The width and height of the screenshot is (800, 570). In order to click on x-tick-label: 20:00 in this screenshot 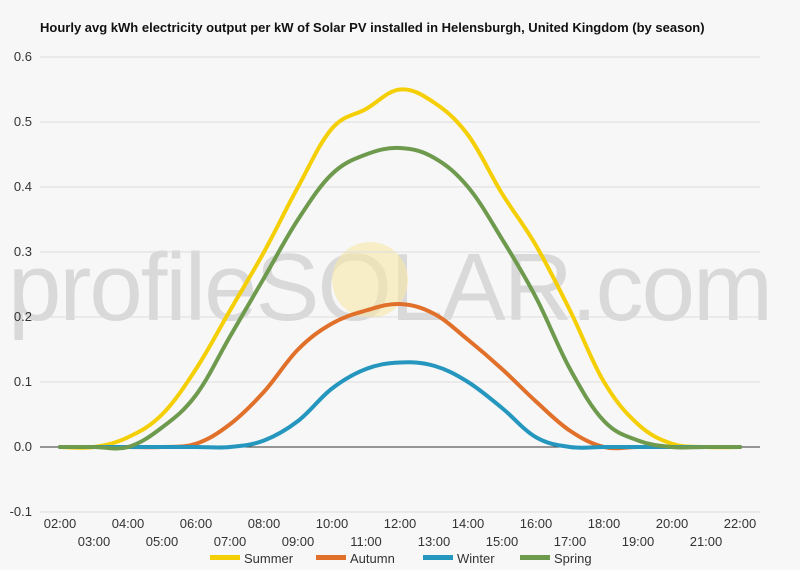, I will do `click(672, 523)`.